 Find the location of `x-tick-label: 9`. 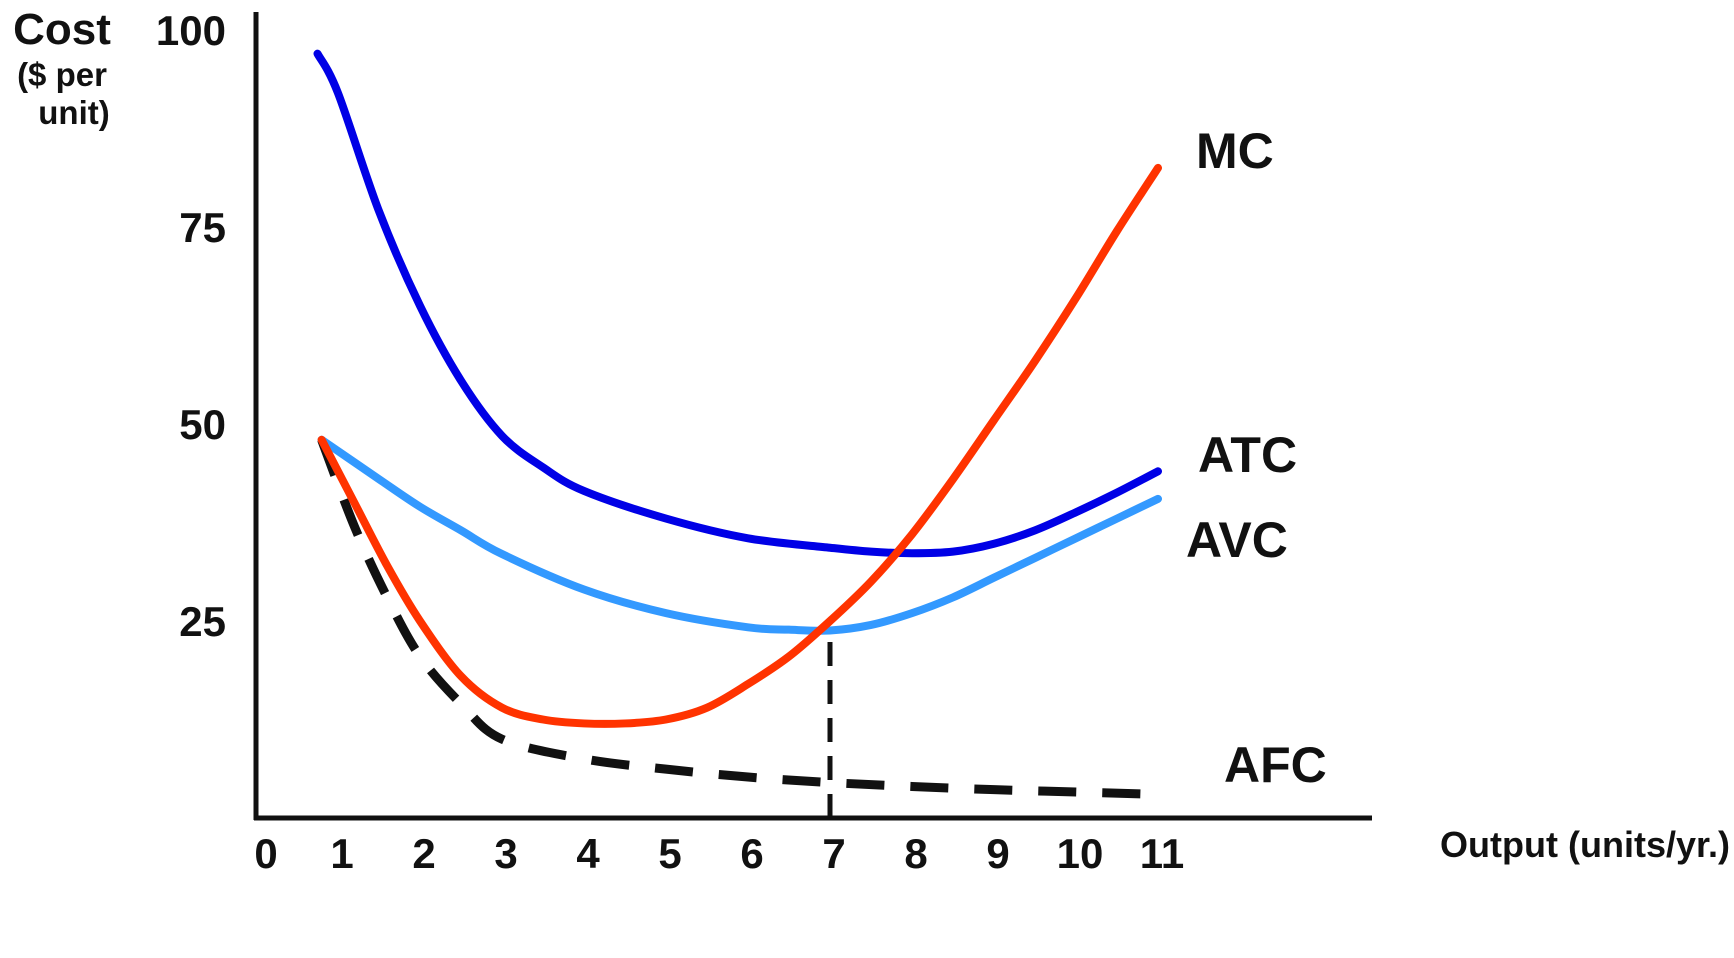

x-tick-label: 9 is located at coordinates (997, 853).